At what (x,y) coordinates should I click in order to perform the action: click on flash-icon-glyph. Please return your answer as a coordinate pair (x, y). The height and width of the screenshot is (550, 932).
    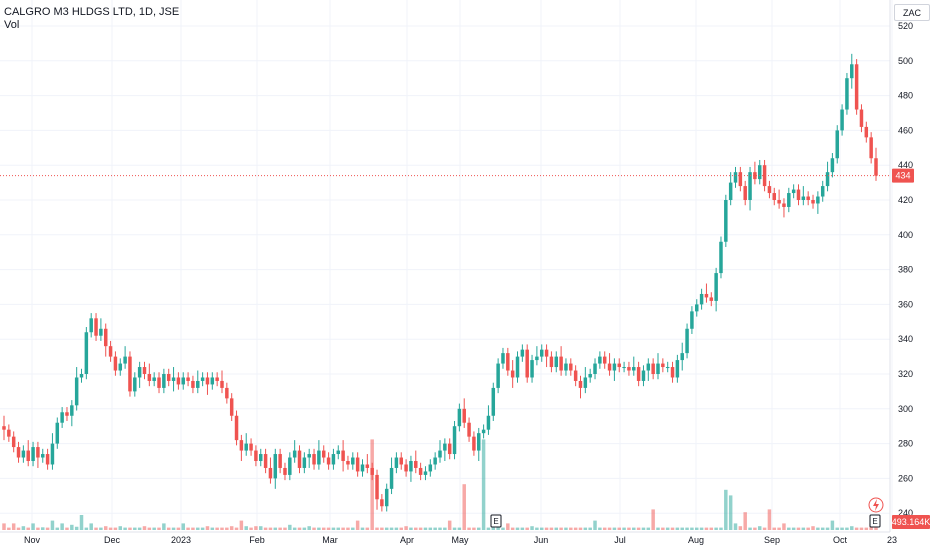
    Looking at the image, I should click on (876, 505).